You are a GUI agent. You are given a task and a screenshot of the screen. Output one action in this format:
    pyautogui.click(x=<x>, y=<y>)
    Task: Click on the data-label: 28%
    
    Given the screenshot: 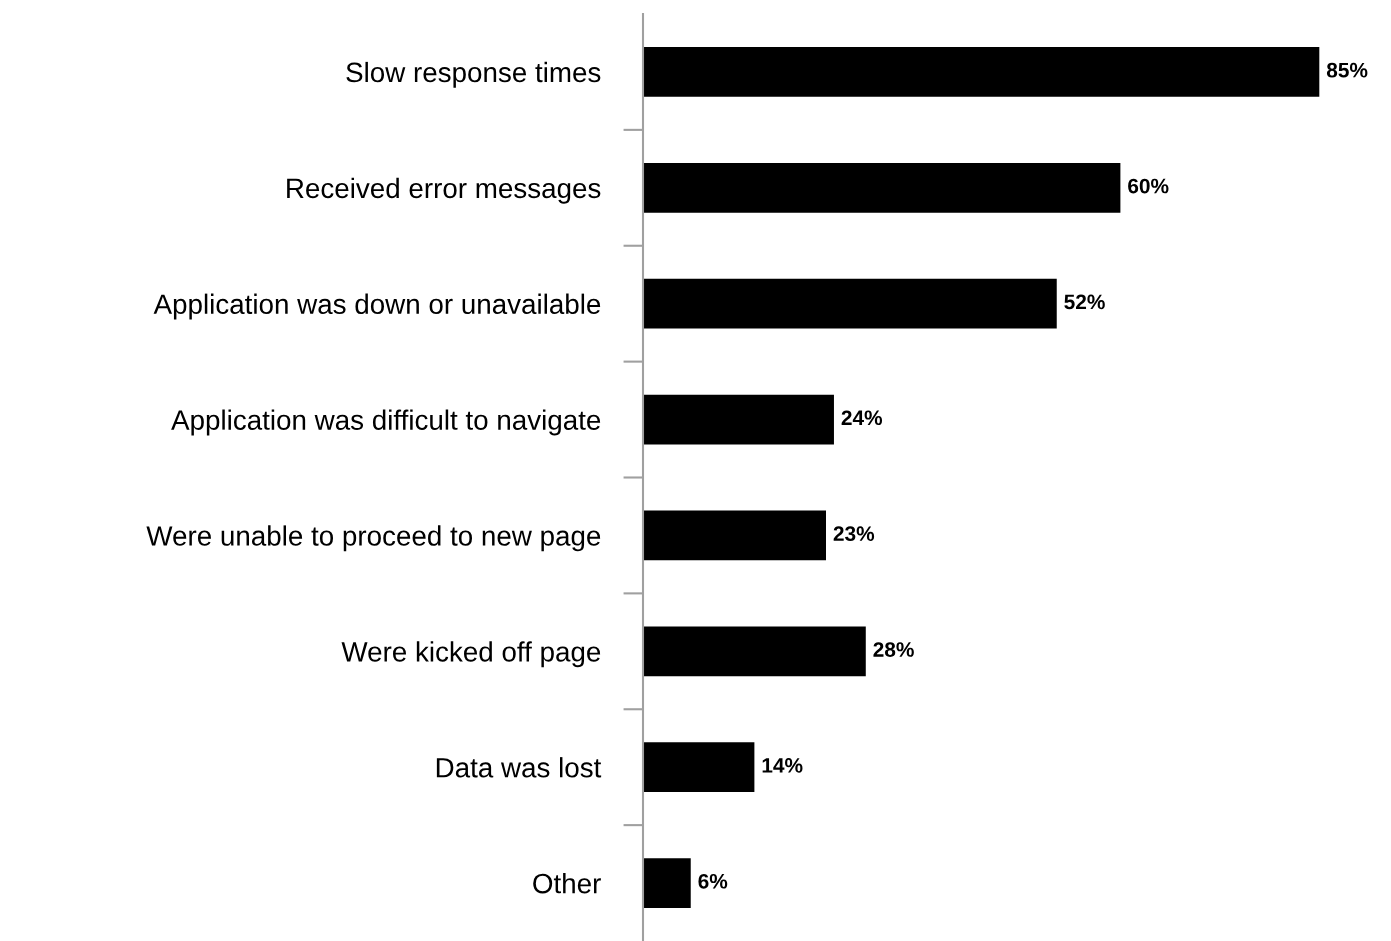 What is the action you would take?
    pyautogui.click(x=893, y=649)
    